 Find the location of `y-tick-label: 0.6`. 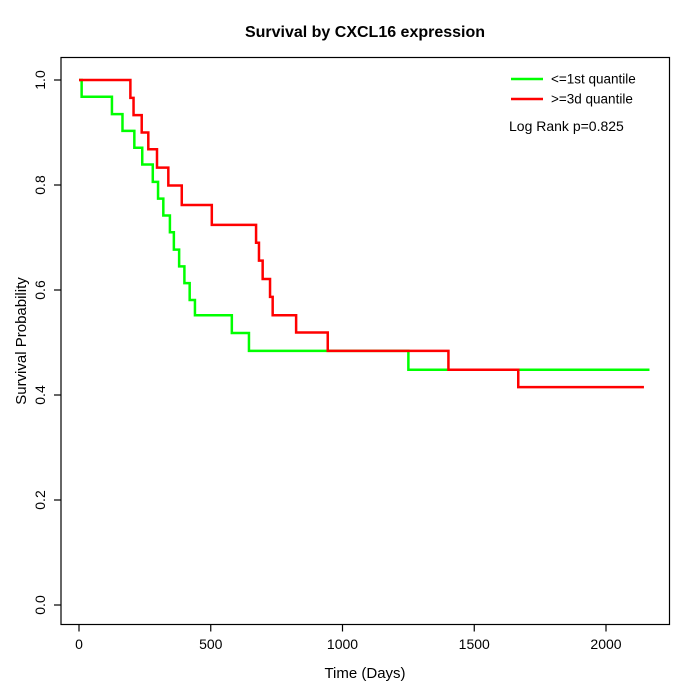

y-tick-label: 0.6 is located at coordinates (40, 290).